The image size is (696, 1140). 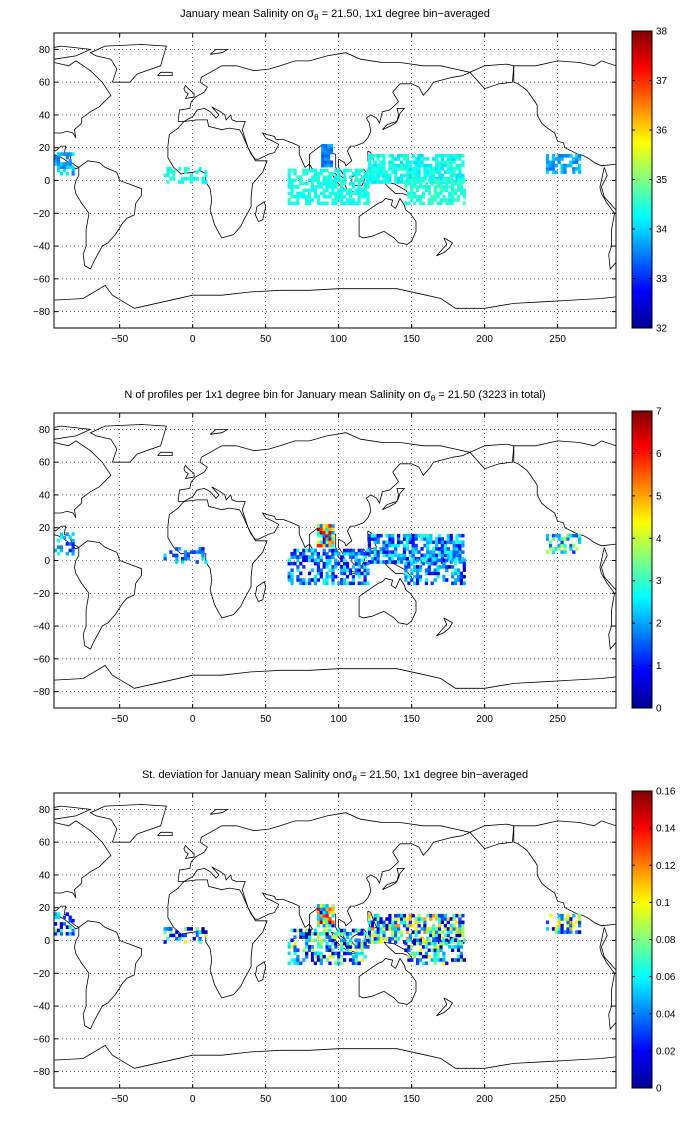 What do you see at coordinates (41, 594) in the screenshot?
I see `y-tick-label: −20` at bounding box center [41, 594].